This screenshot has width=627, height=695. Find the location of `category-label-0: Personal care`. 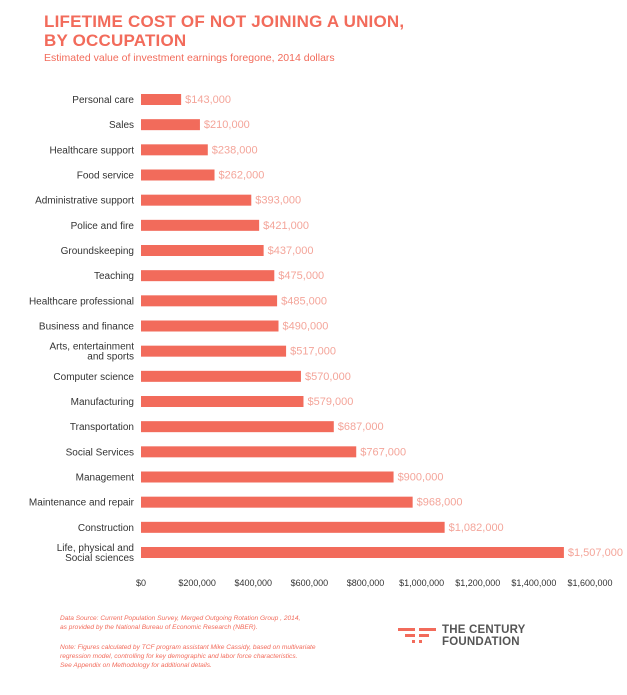

category-label-0: Personal care is located at coordinates (103, 100).